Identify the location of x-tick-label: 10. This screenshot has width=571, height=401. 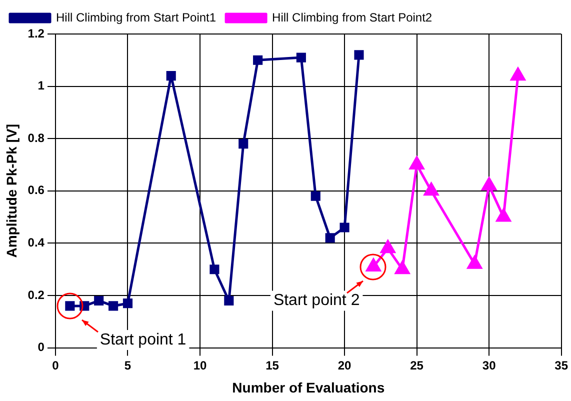
(200, 365).